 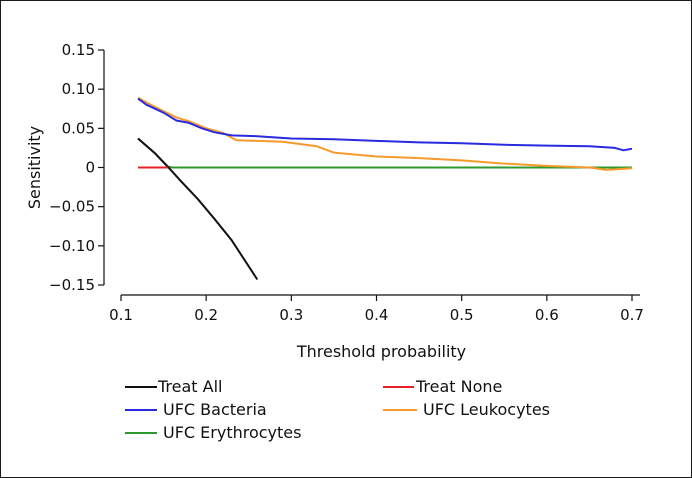 What do you see at coordinates (377, 315) in the screenshot?
I see `x-tick-label: 0.4` at bounding box center [377, 315].